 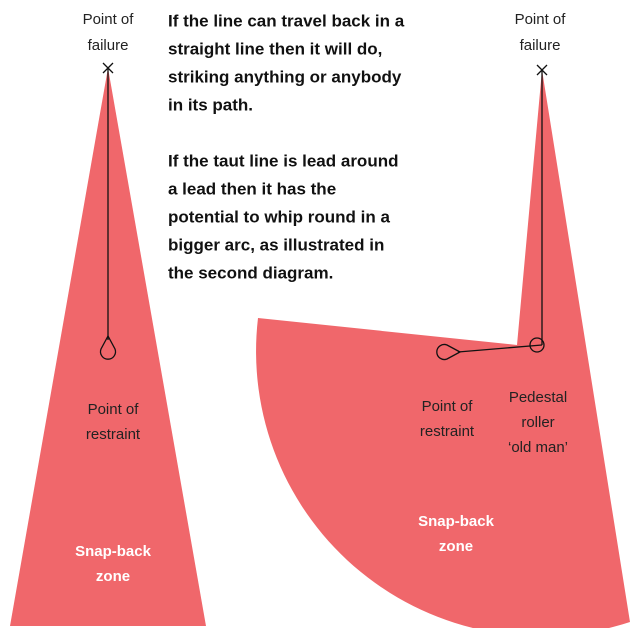 What do you see at coordinates (538, 397) in the screenshot?
I see `roller-label: Pedestal` at bounding box center [538, 397].